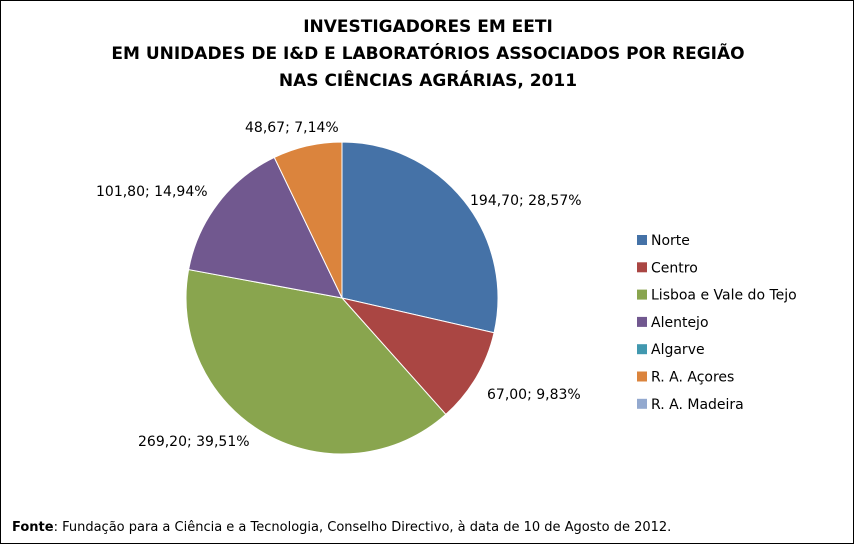 This screenshot has height=546, width=856. What do you see at coordinates (292, 128) in the screenshot?
I see `data-label-r-a-a-ores: 48,67; 7,14%` at bounding box center [292, 128].